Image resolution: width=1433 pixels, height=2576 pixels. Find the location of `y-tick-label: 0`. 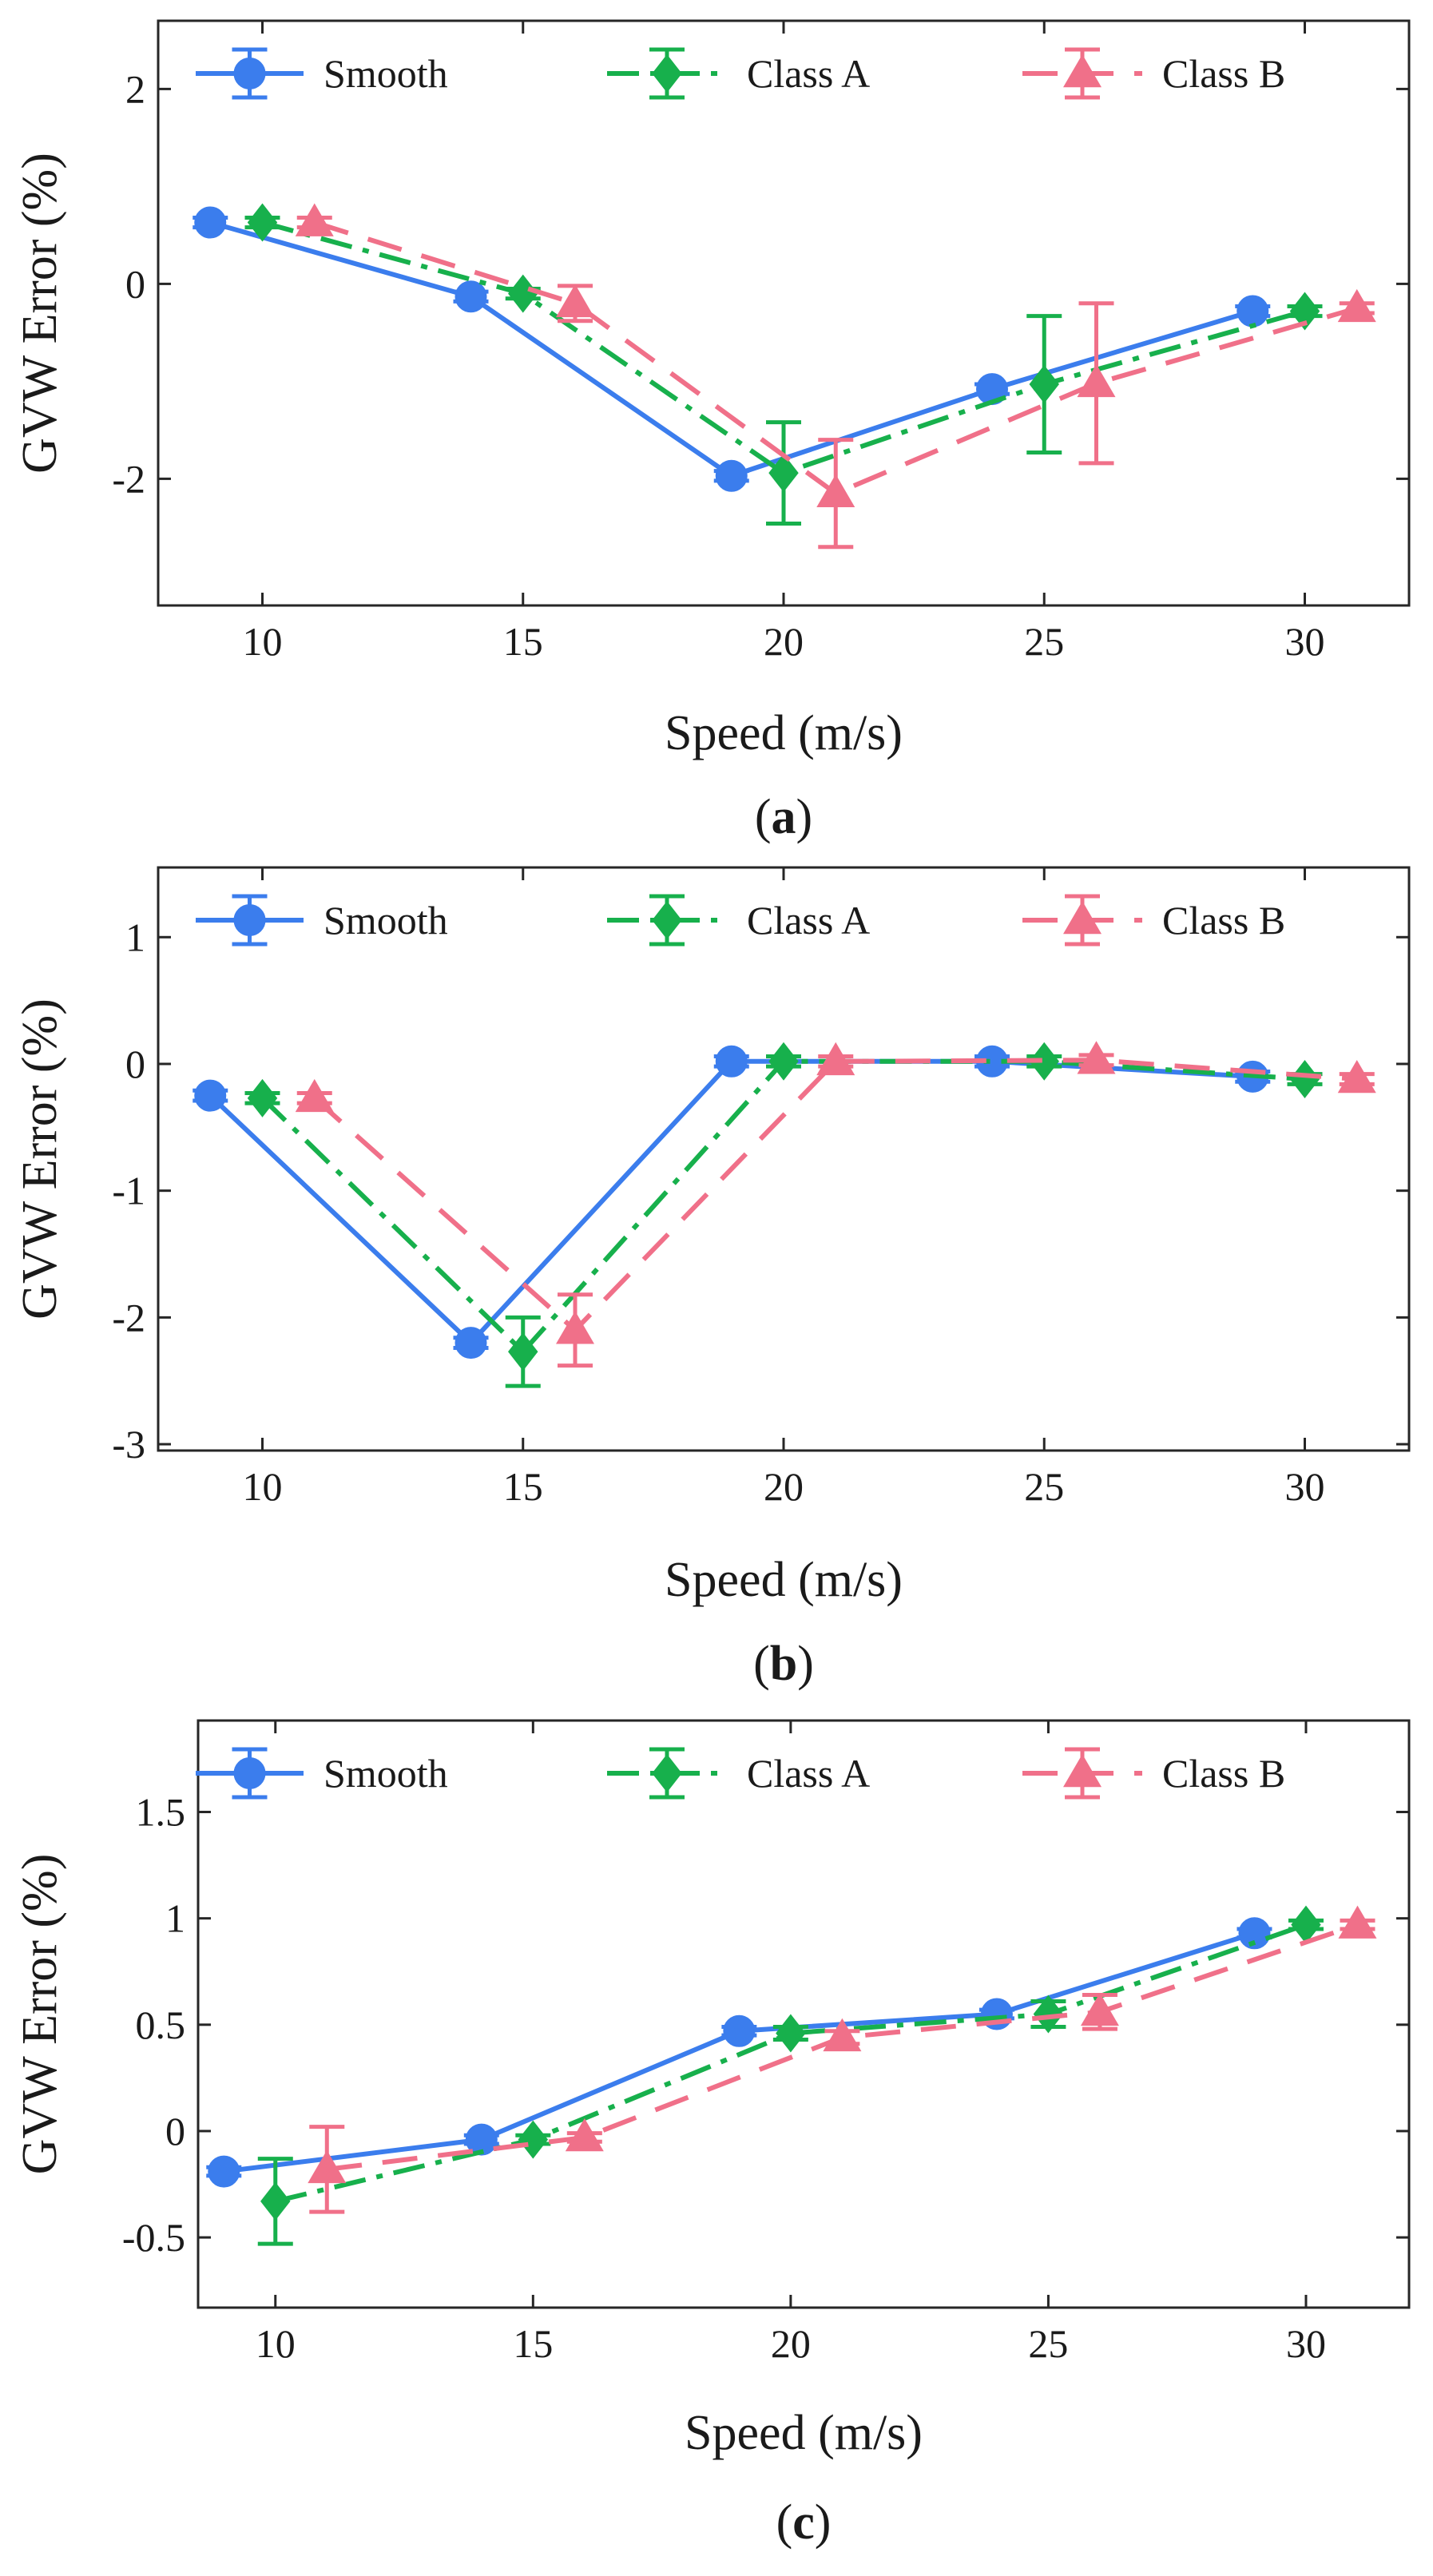

y-tick-label: 0 is located at coordinates (175, 2131).